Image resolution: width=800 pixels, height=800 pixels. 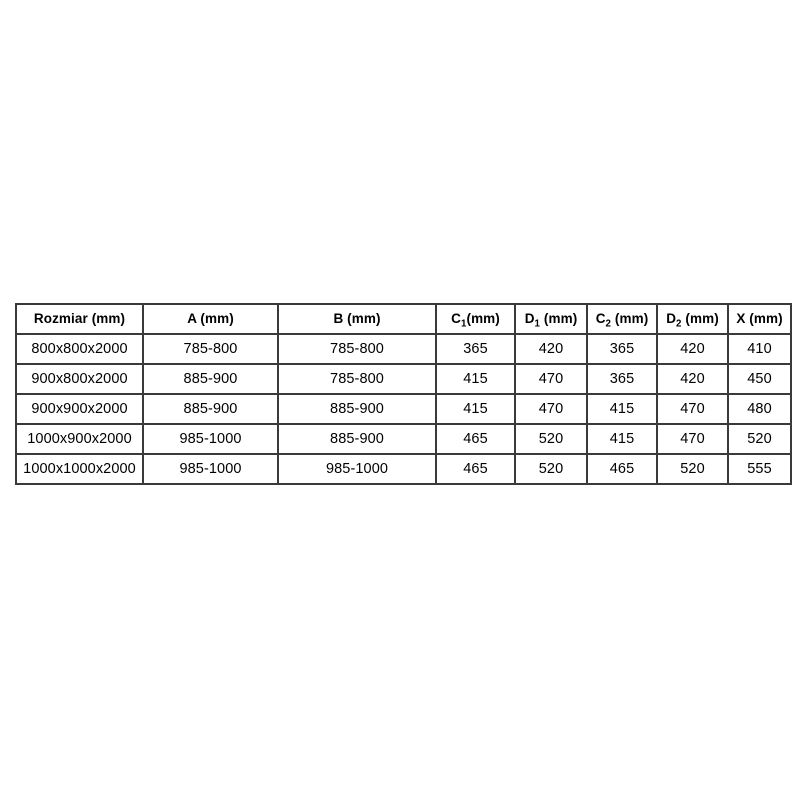 I want to click on cell-d1: 420, so click(x=551, y=349).